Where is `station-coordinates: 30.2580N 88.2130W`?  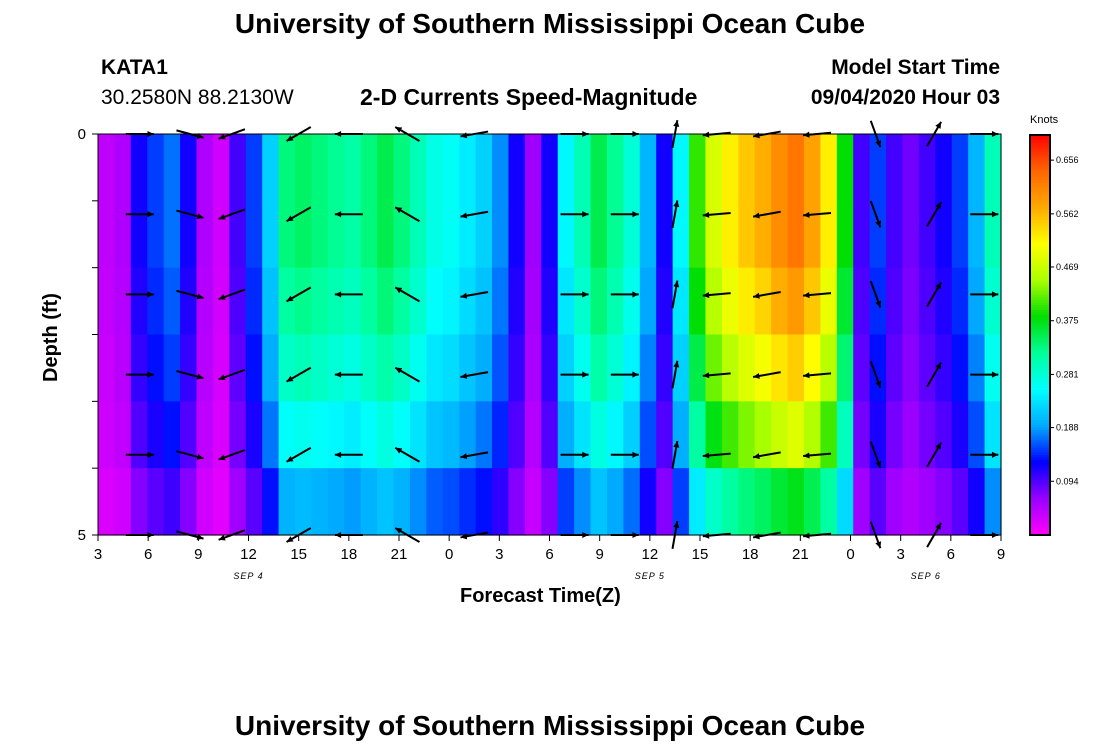
station-coordinates: 30.2580N 88.2130W is located at coordinates (197, 97).